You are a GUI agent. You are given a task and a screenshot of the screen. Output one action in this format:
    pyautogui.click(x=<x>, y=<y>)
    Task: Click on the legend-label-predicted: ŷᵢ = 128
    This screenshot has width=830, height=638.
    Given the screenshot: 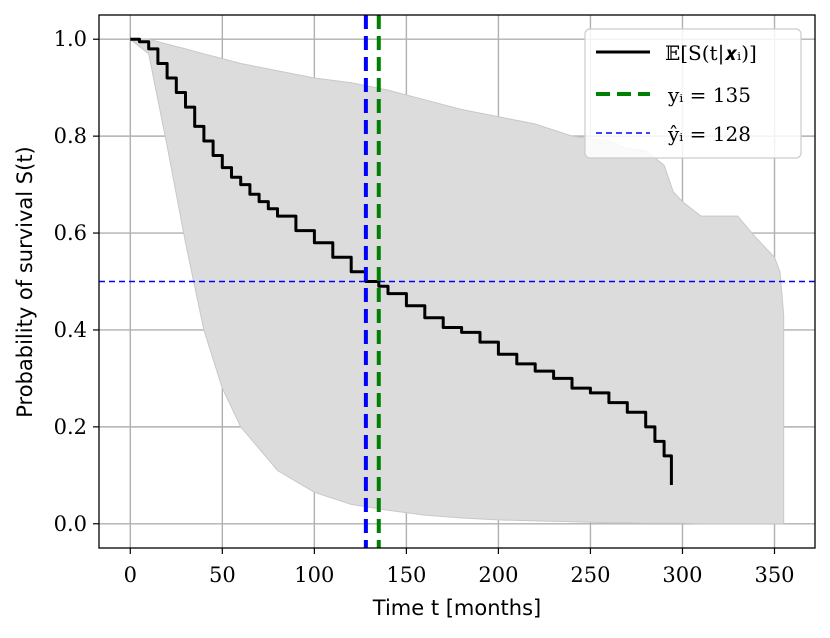 What is the action you would take?
    pyautogui.click(x=709, y=134)
    